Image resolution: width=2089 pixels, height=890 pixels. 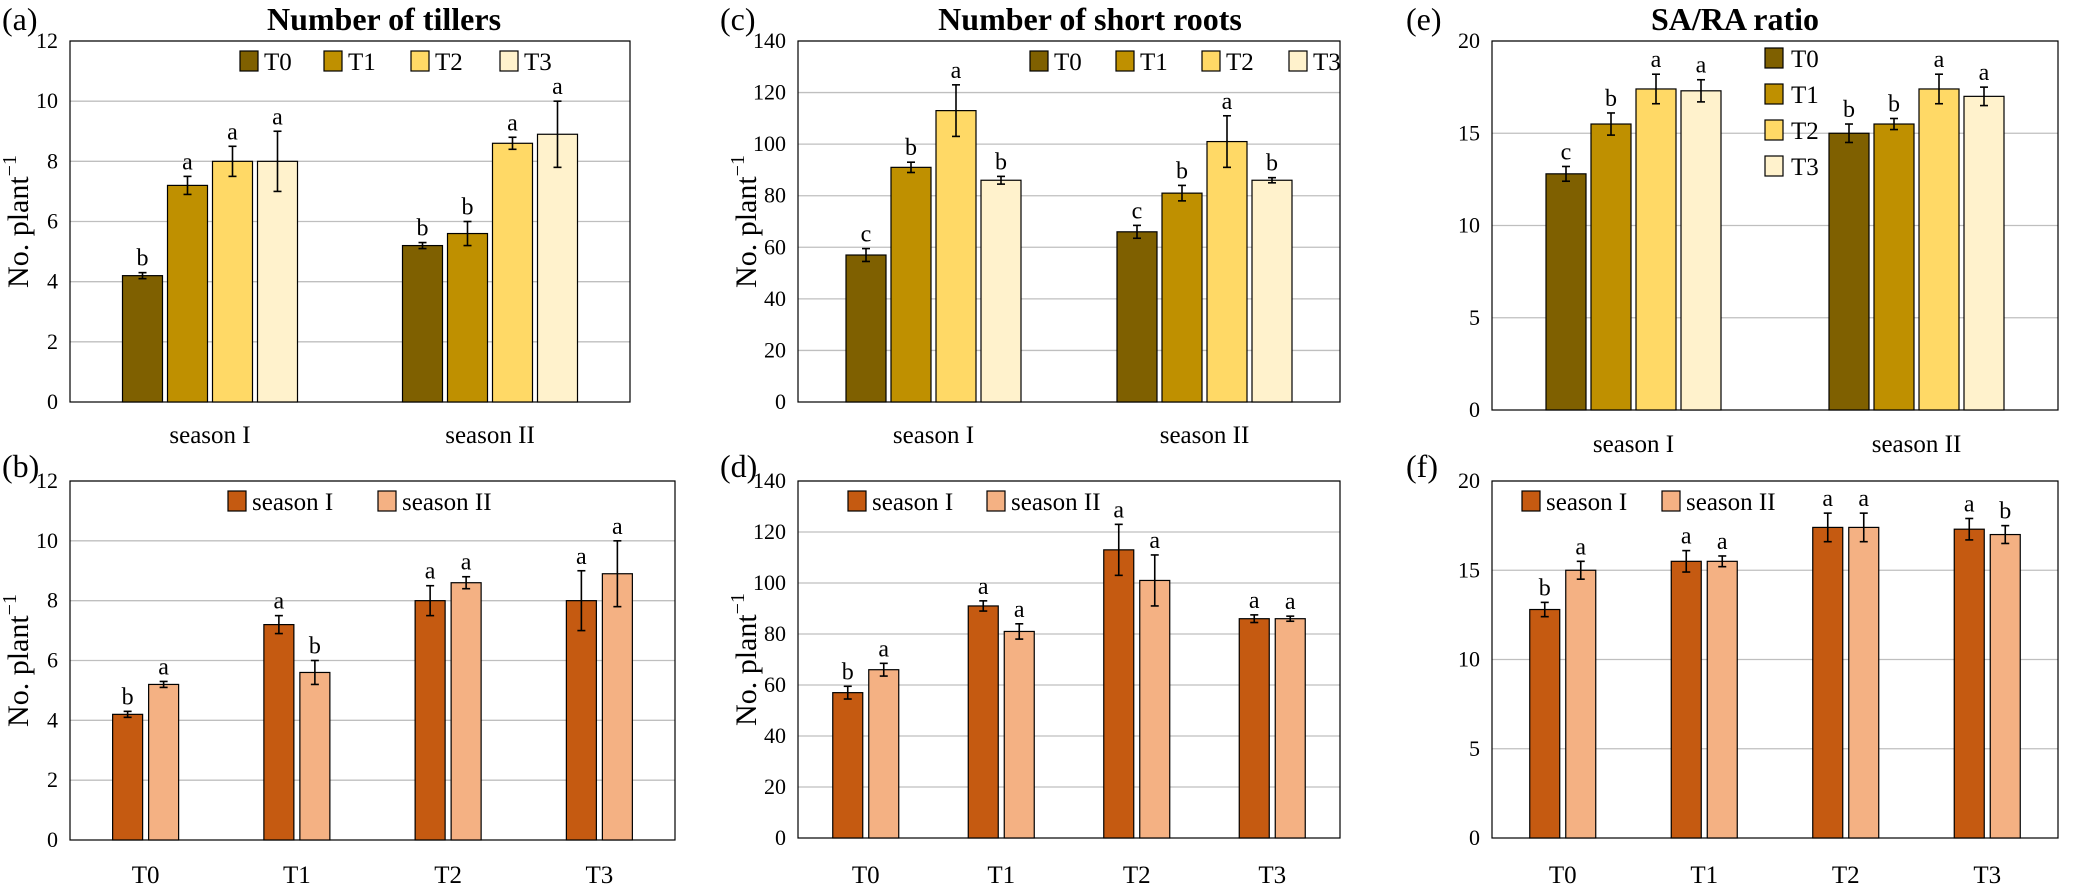 I want to click on y-tick-label: 10, so click(x=47, y=540).